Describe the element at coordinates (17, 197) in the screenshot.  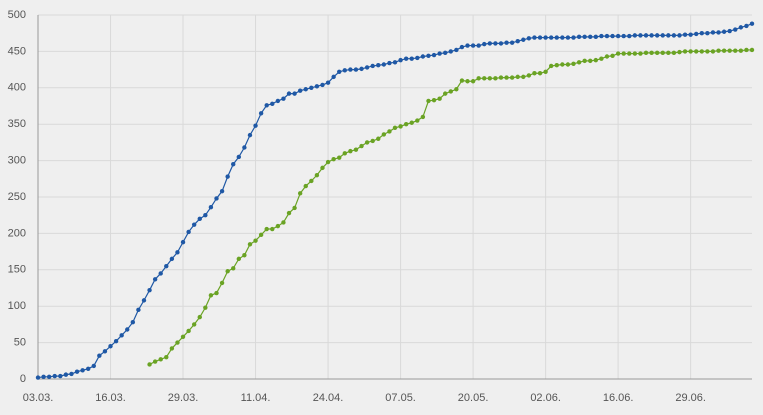
I see `y-tick-label: 250` at that location.